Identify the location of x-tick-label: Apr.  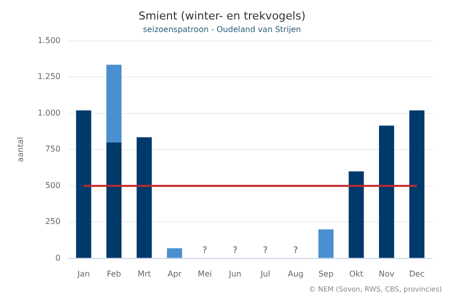
(175, 273).